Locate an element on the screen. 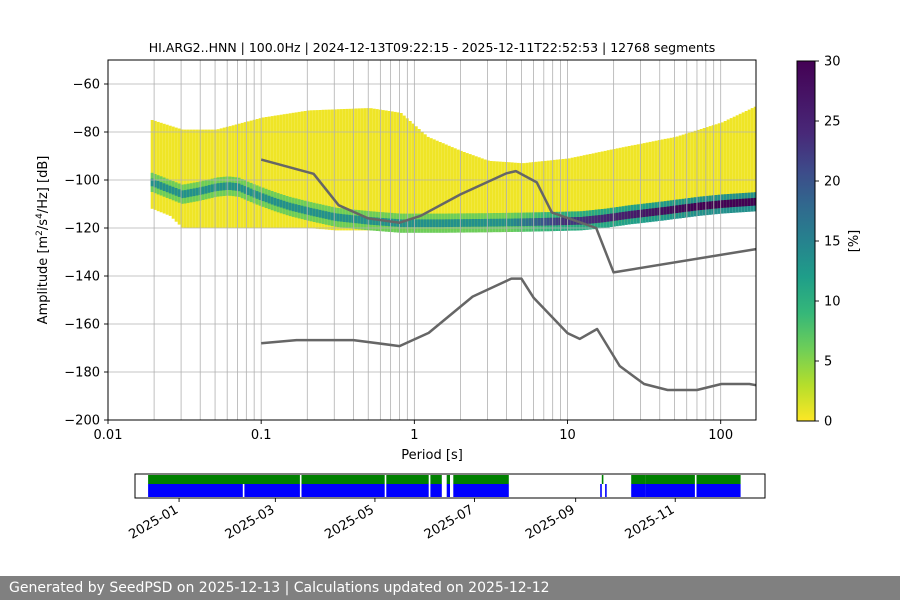 This screenshot has height=600, width=900. y-tick-label: −200 is located at coordinates (82, 421).